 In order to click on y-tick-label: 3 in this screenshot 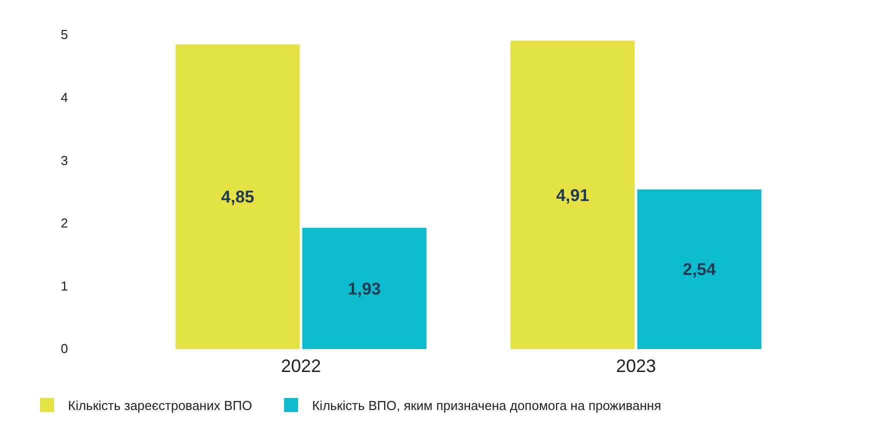, I will do `click(64, 160)`.